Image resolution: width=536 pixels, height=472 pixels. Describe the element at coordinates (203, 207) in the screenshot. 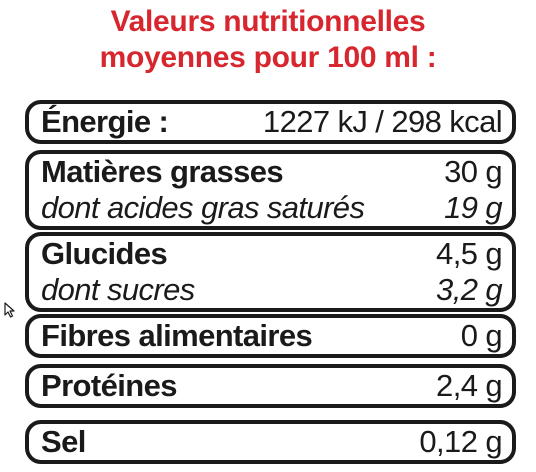

I see `saturated-fat-label: dont acides gras saturés` at that location.